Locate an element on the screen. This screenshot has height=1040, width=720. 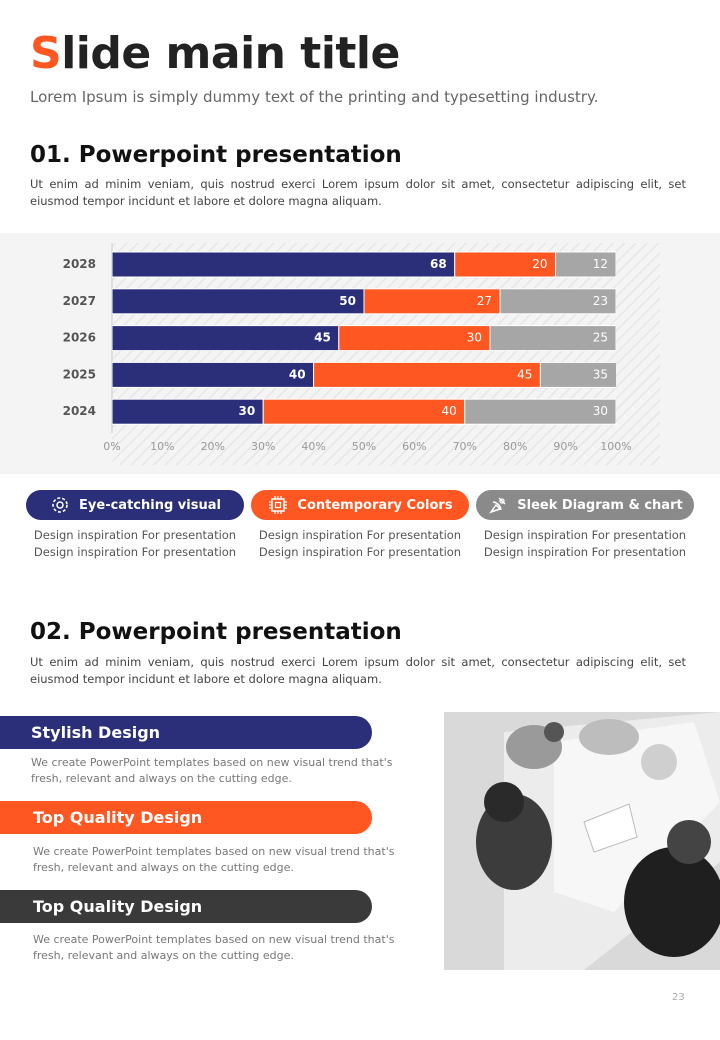
y-tick-label: 2024 is located at coordinates (79, 411).